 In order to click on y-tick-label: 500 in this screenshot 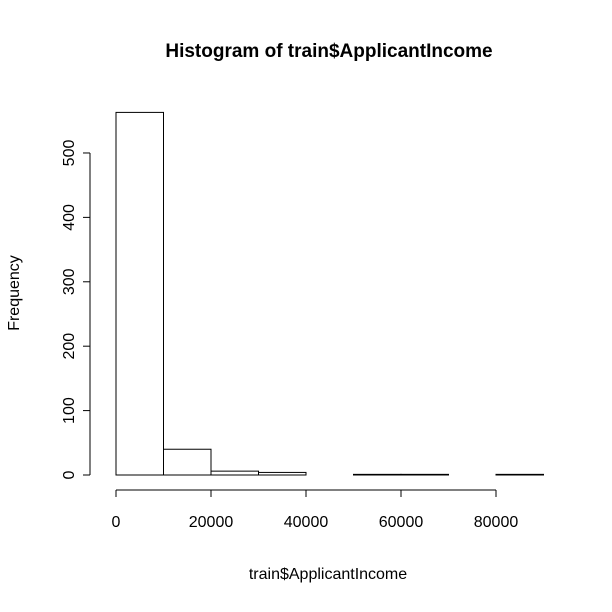, I will do `click(69, 153)`.